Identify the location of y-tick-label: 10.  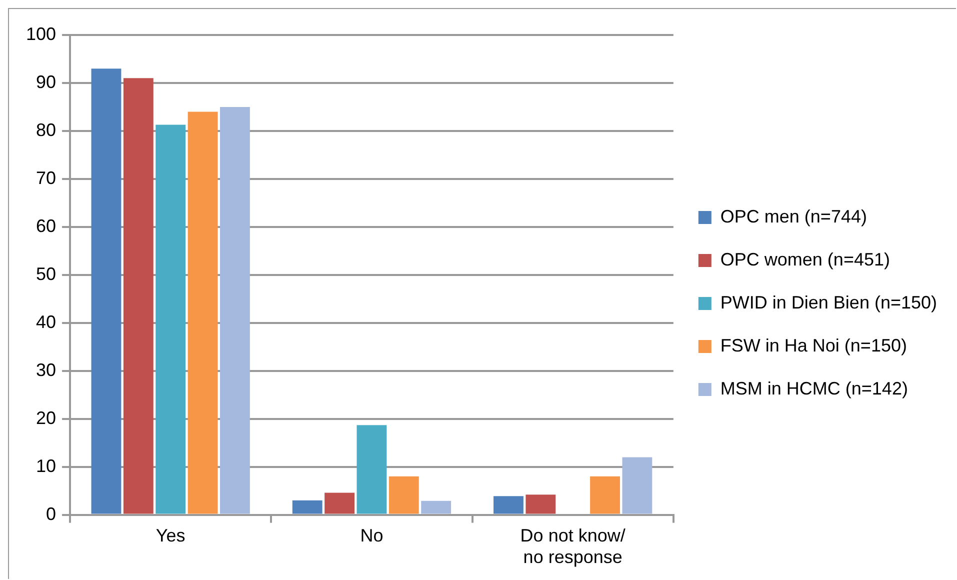
(46, 466).